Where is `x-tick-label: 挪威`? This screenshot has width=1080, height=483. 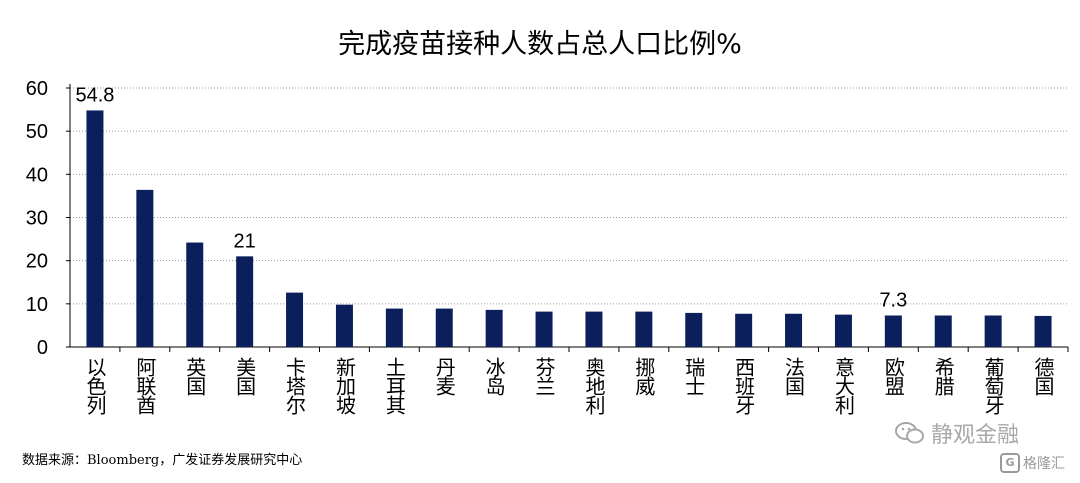 x-tick-label: 挪威 is located at coordinates (644, 376).